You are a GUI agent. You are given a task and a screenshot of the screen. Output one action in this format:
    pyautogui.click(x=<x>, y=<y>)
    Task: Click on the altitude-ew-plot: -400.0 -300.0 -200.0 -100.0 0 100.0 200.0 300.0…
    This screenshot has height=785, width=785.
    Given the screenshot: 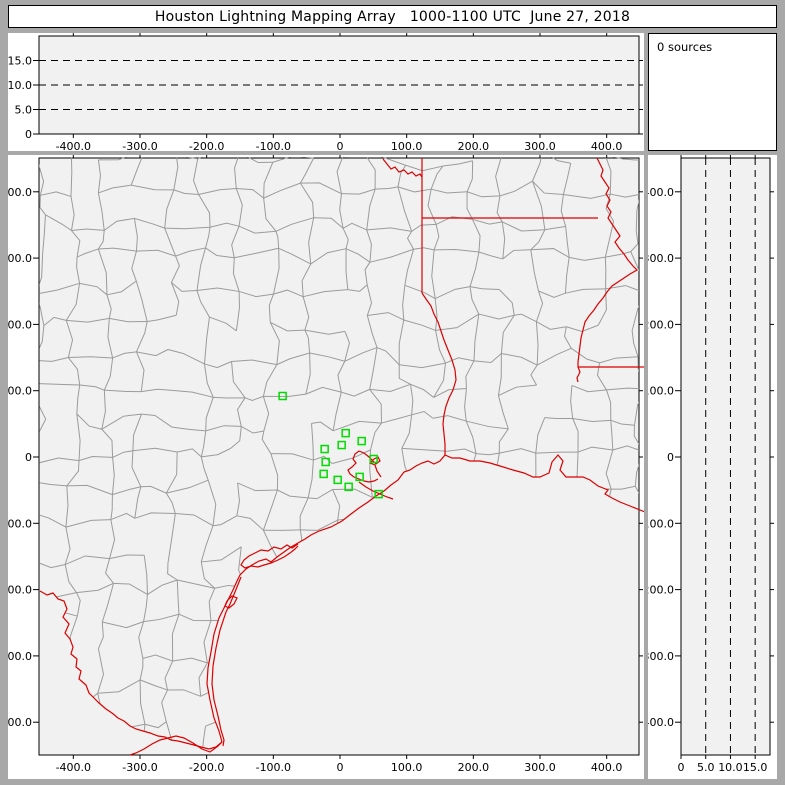 What is the action you would take?
    pyautogui.click(x=326, y=92)
    